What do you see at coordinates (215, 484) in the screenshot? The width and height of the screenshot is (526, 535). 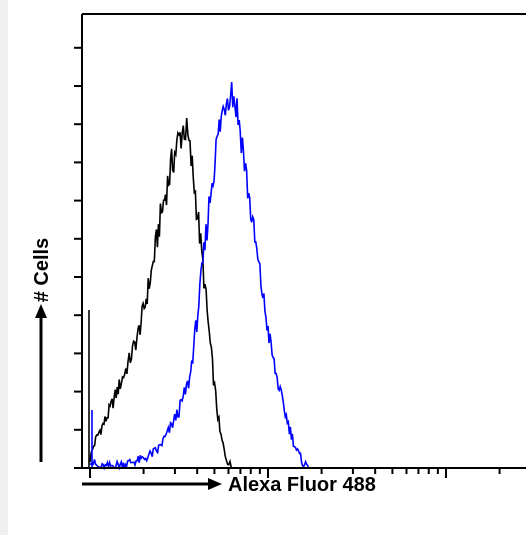 I see `x-axis-arrowhead` at bounding box center [215, 484].